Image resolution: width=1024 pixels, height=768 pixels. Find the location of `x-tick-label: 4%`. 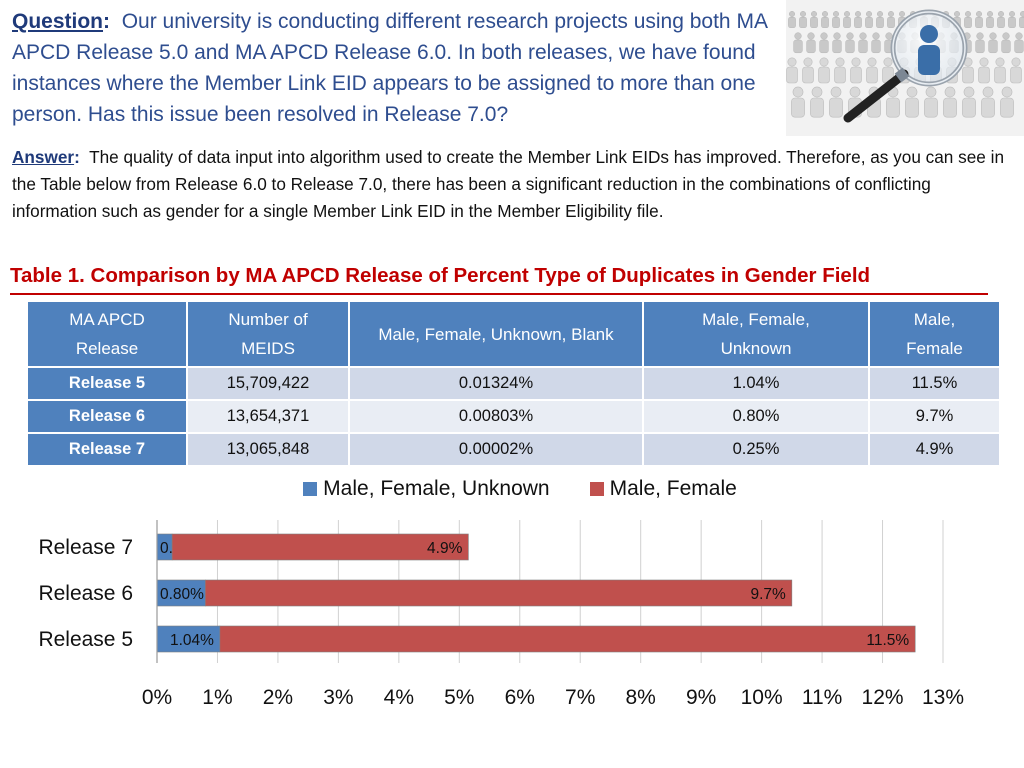

x-tick-label: 4% is located at coordinates (399, 697).